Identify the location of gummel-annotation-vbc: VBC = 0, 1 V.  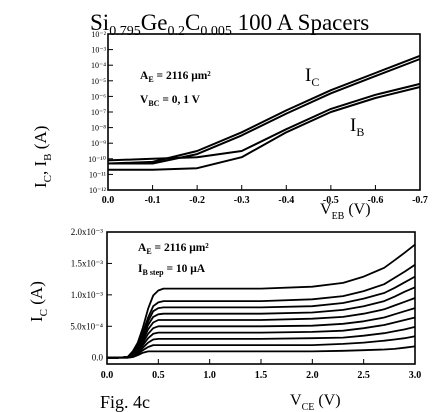
(170, 101).